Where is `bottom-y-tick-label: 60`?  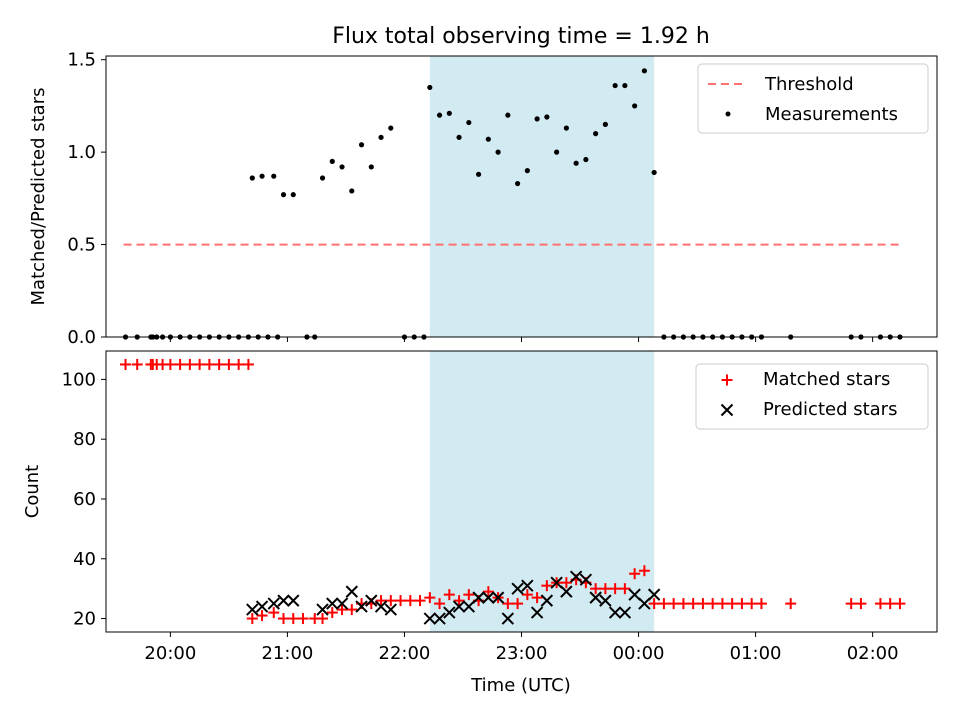 bottom-y-tick-label: 60 is located at coordinates (84, 499).